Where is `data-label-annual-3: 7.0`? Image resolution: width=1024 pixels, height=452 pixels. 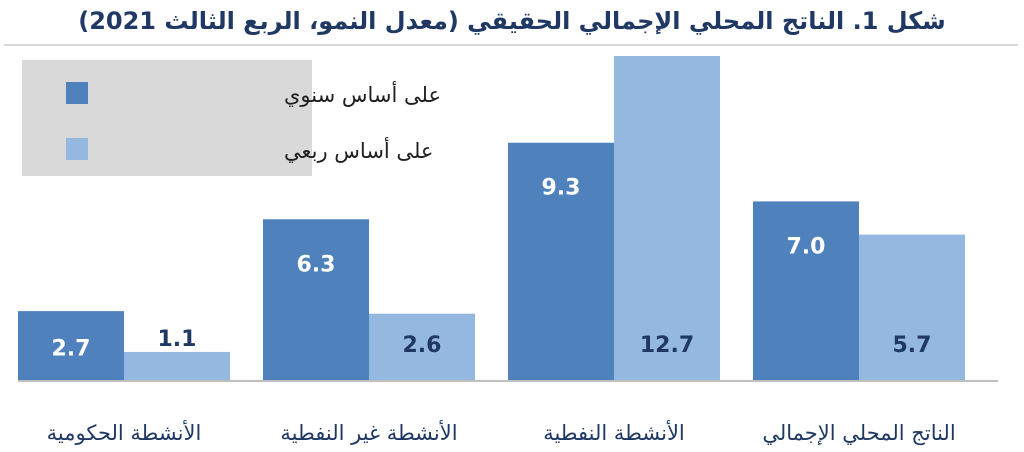
data-label-annual-3: 7.0 is located at coordinates (806, 246).